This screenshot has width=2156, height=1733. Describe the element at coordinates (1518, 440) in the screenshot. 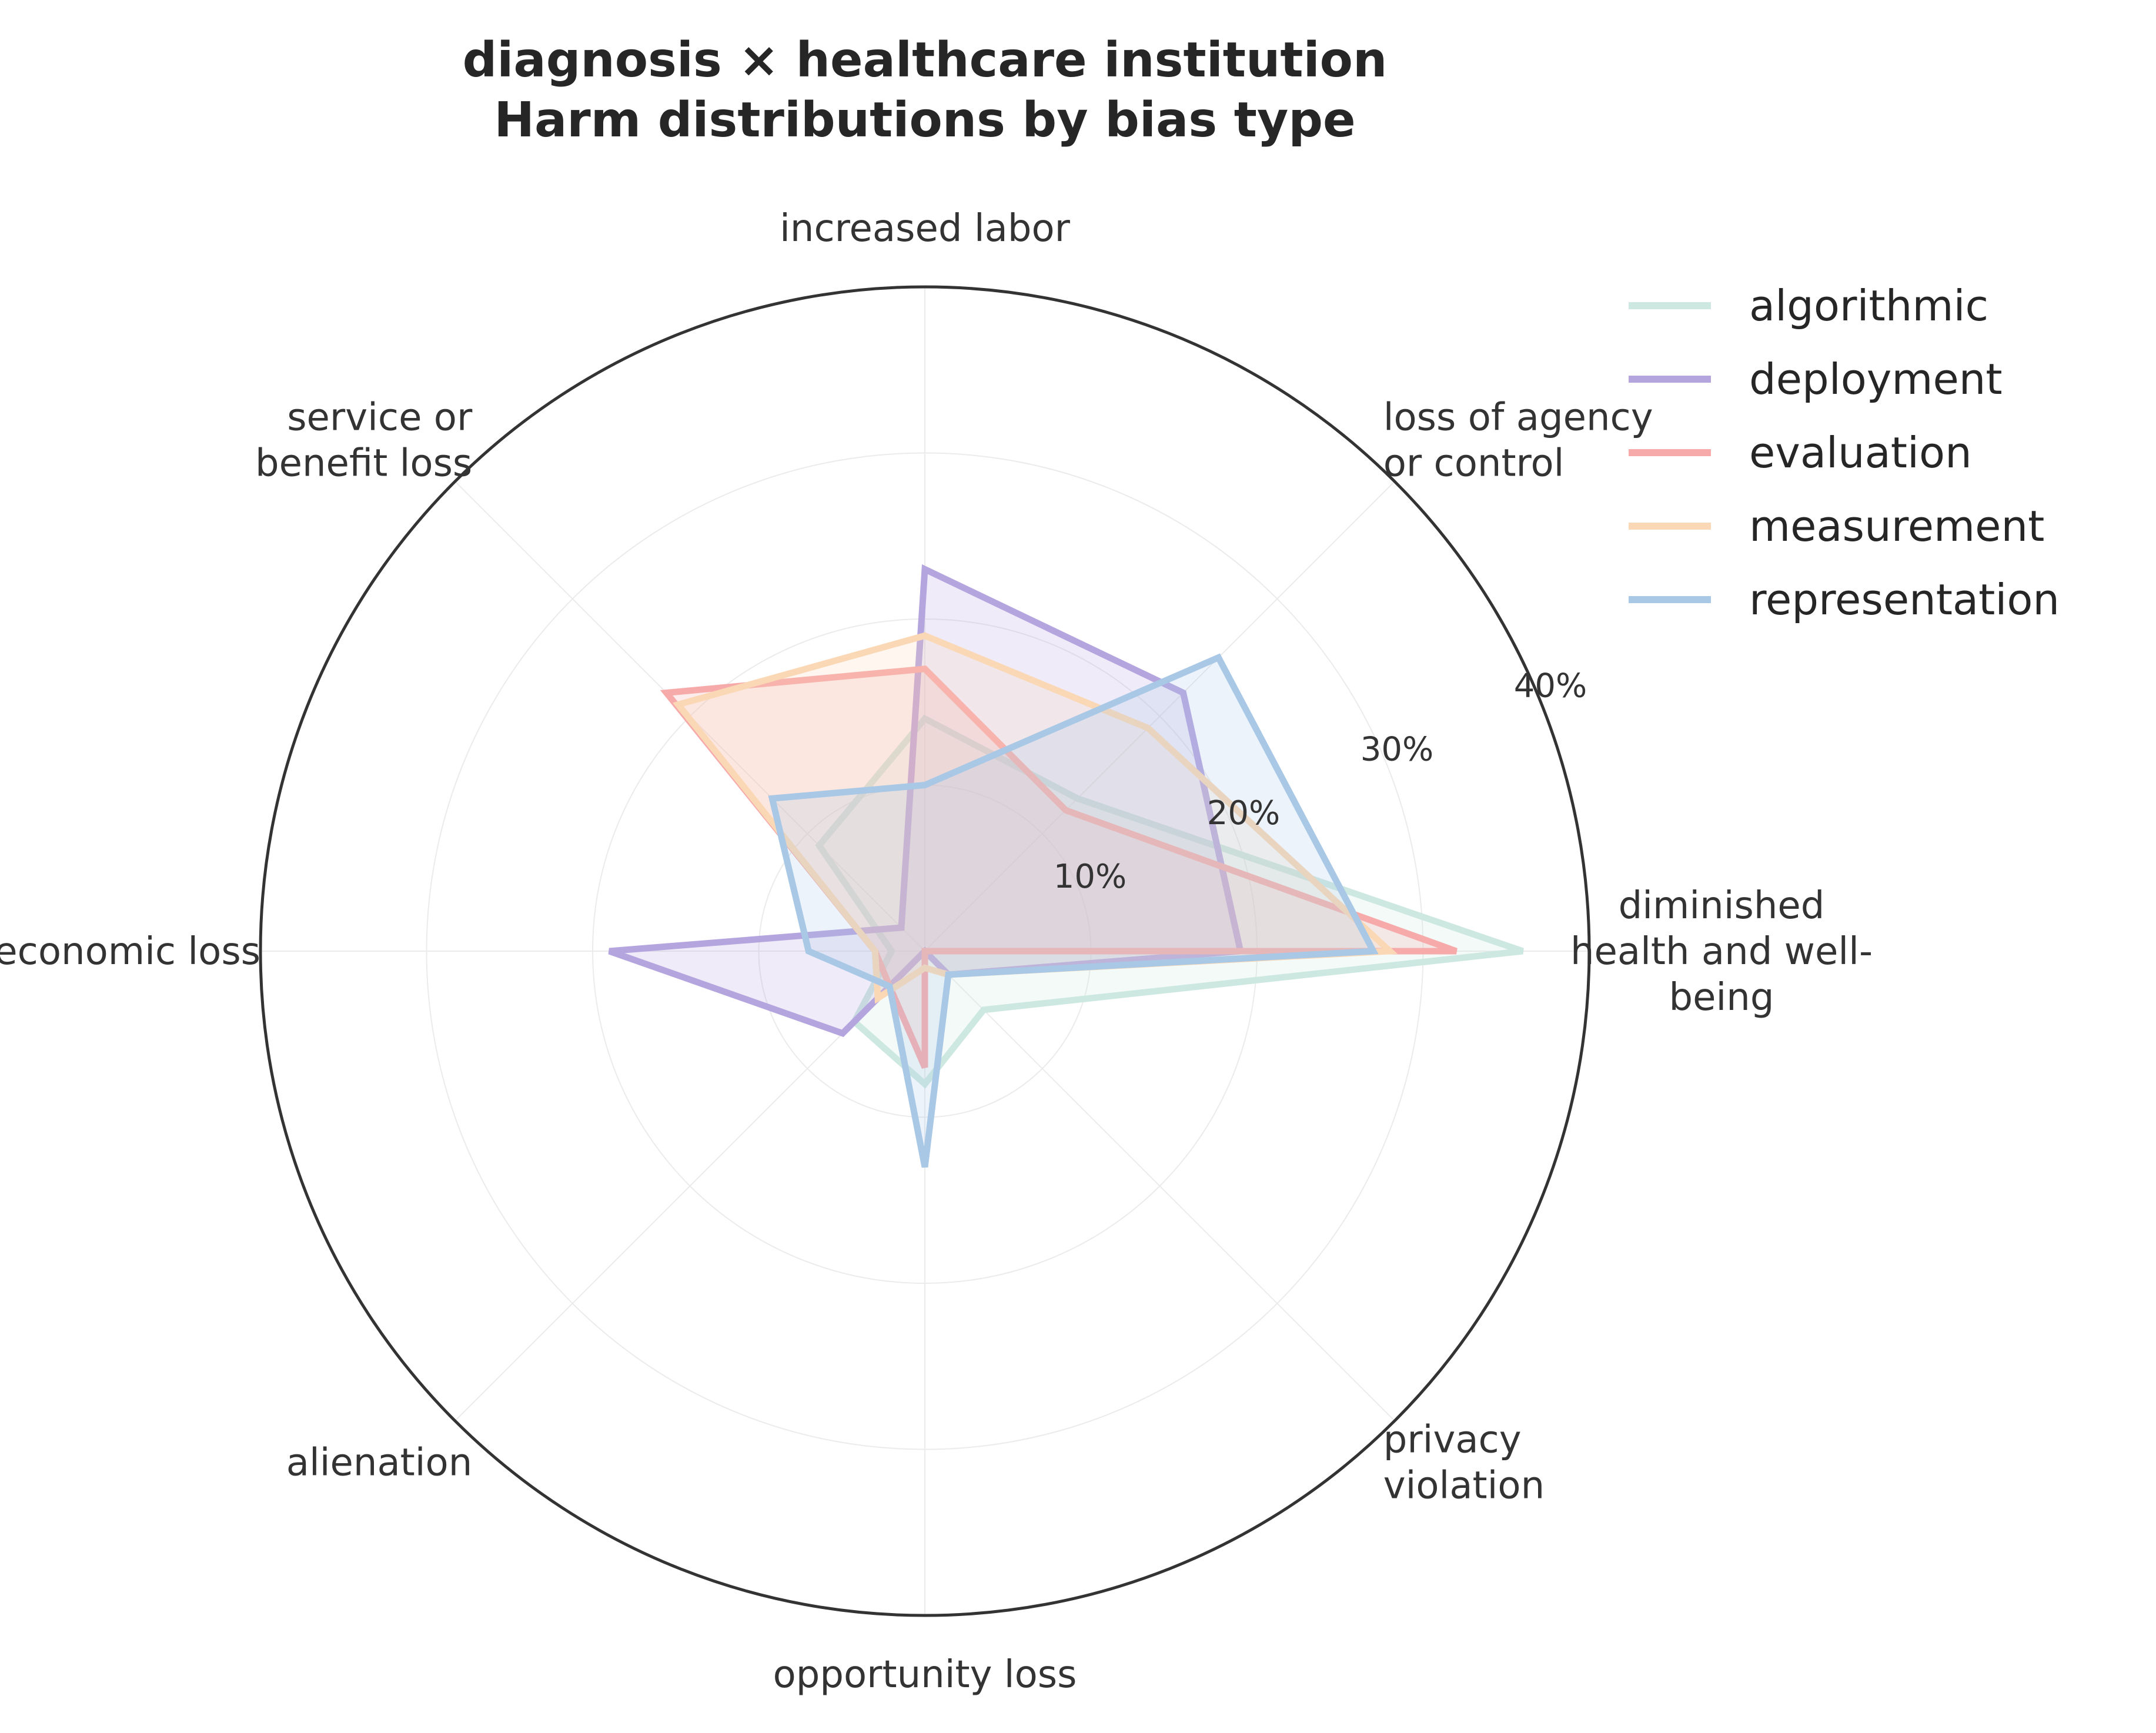

I see `category-label: loss of agency or control` at that location.